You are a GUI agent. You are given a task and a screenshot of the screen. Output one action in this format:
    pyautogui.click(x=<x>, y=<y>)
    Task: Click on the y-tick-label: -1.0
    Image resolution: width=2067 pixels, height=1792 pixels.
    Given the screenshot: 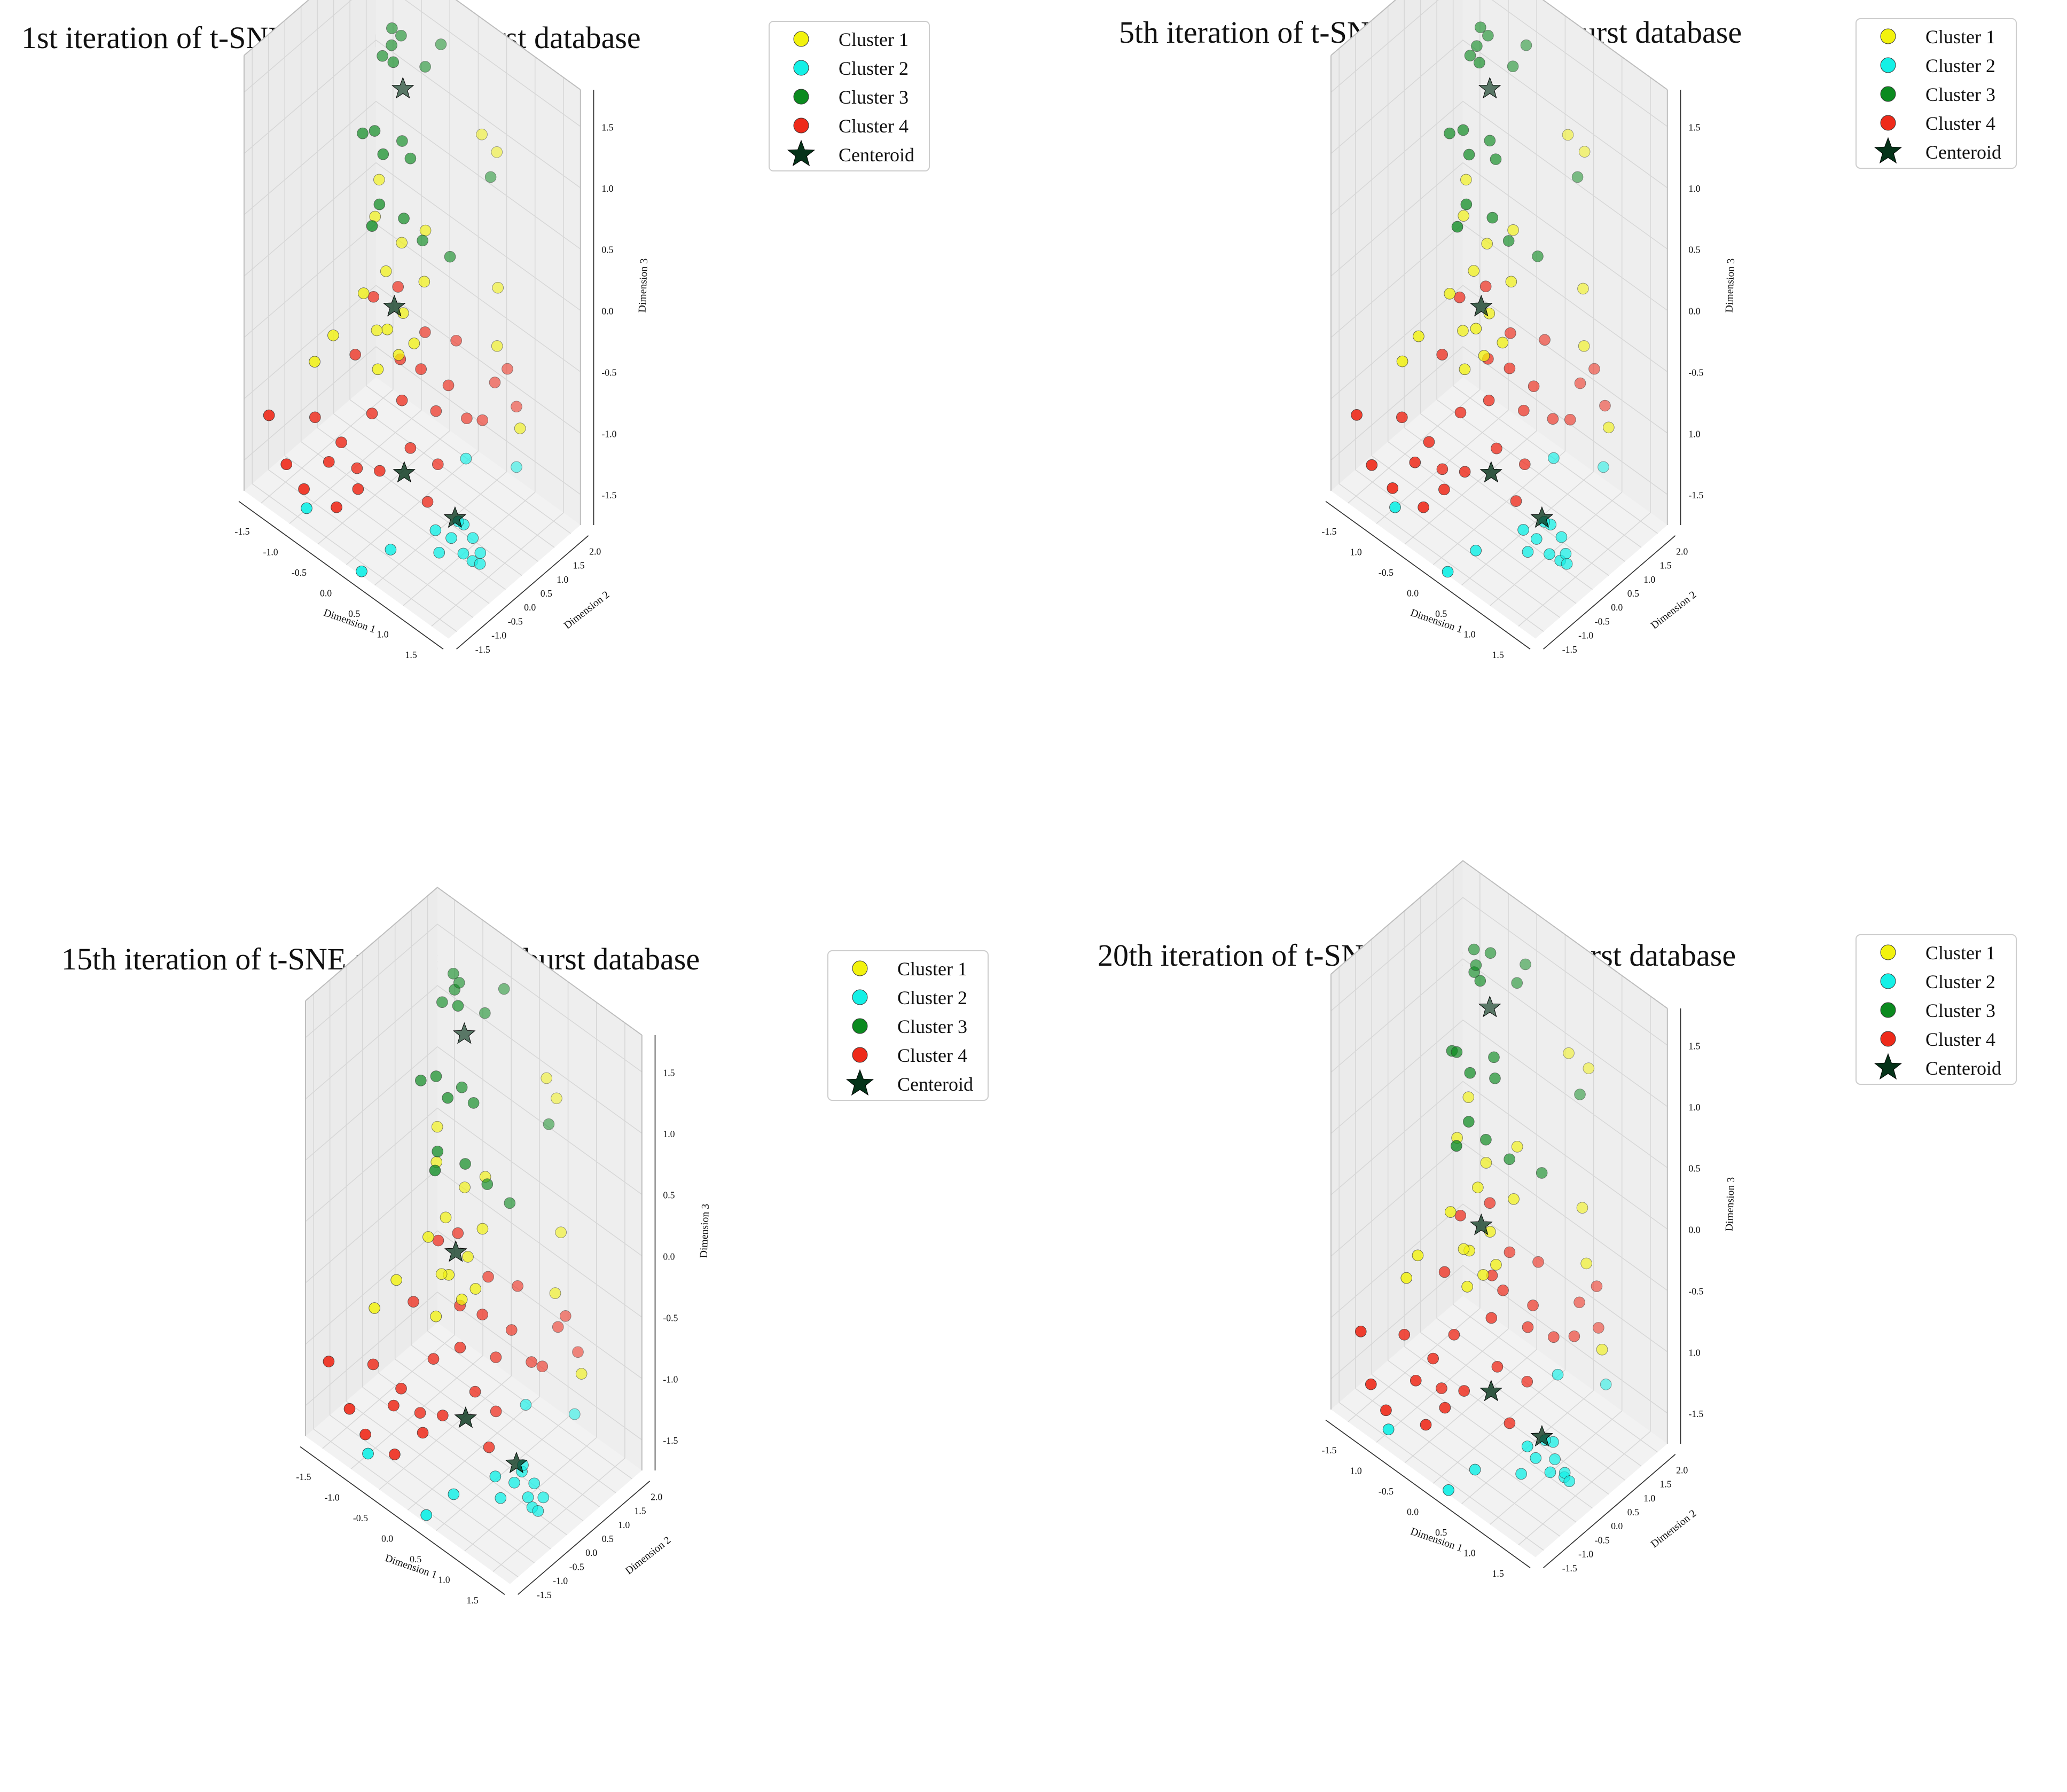 What is the action you would take?
    pyautogui.click(x=1585, y=1554)
    